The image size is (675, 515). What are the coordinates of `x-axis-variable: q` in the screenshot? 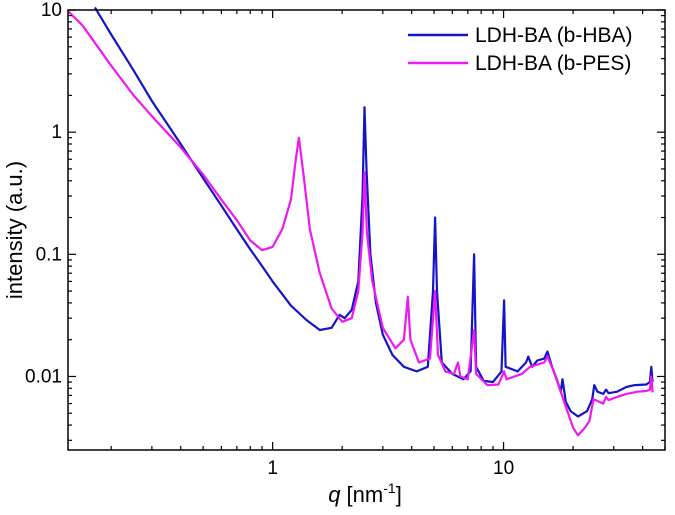 It's located at (334, 494).